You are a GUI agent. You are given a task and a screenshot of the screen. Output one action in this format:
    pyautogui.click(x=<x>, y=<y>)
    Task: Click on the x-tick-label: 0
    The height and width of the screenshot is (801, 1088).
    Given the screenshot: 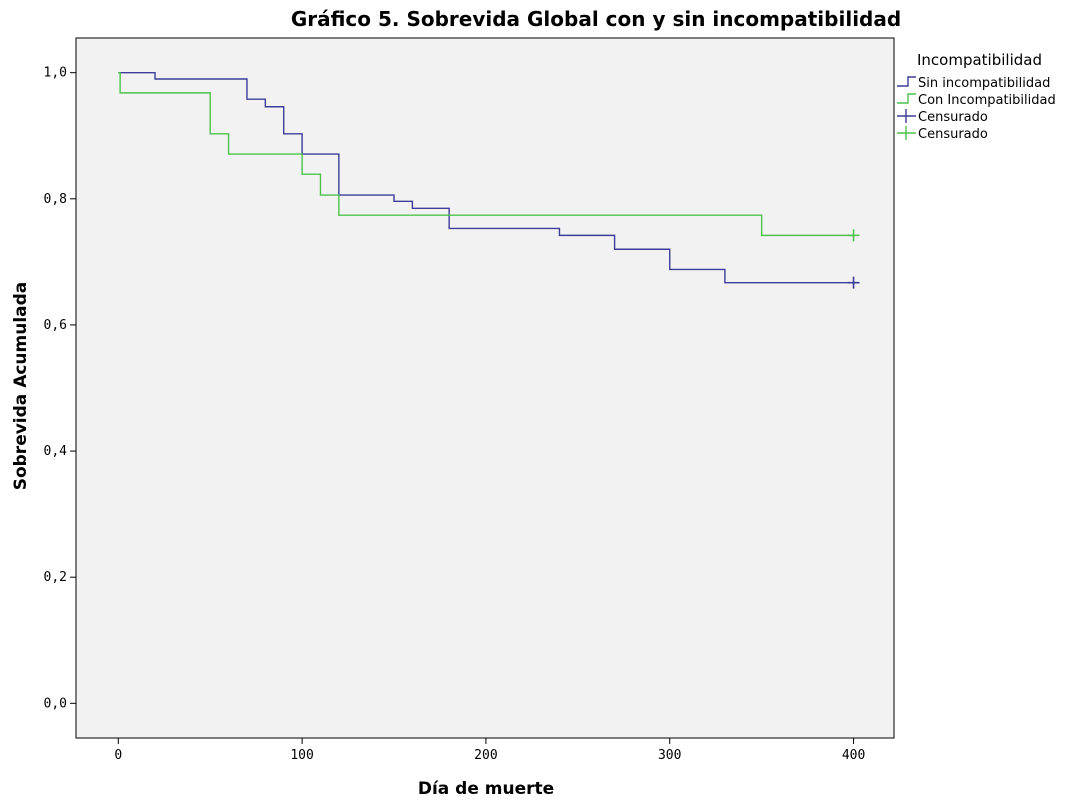 What is the action you would take?
    pyautogui.click(x=118, y=755)
    